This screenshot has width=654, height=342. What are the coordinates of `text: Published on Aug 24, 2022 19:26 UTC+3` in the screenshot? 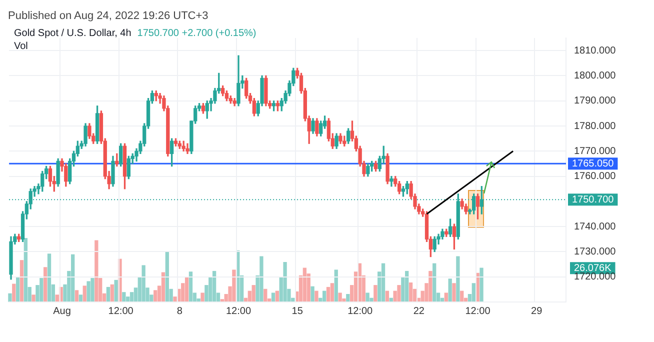 It's located at (109, 16).